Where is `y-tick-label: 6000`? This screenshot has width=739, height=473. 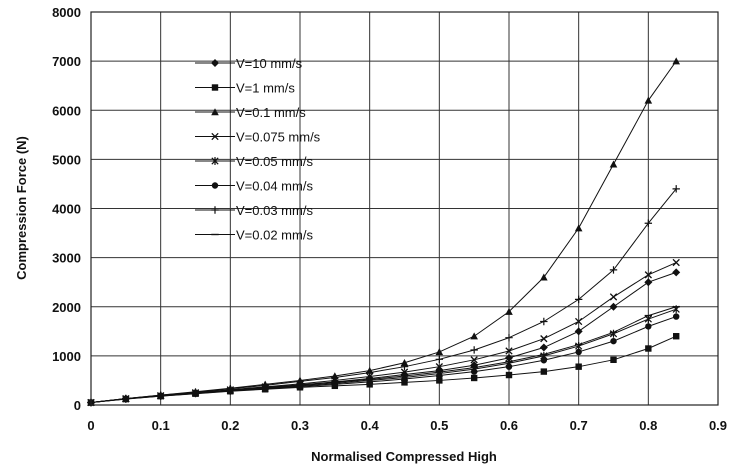 y-tick-label: 6000 is located at coordinates (66, 110).